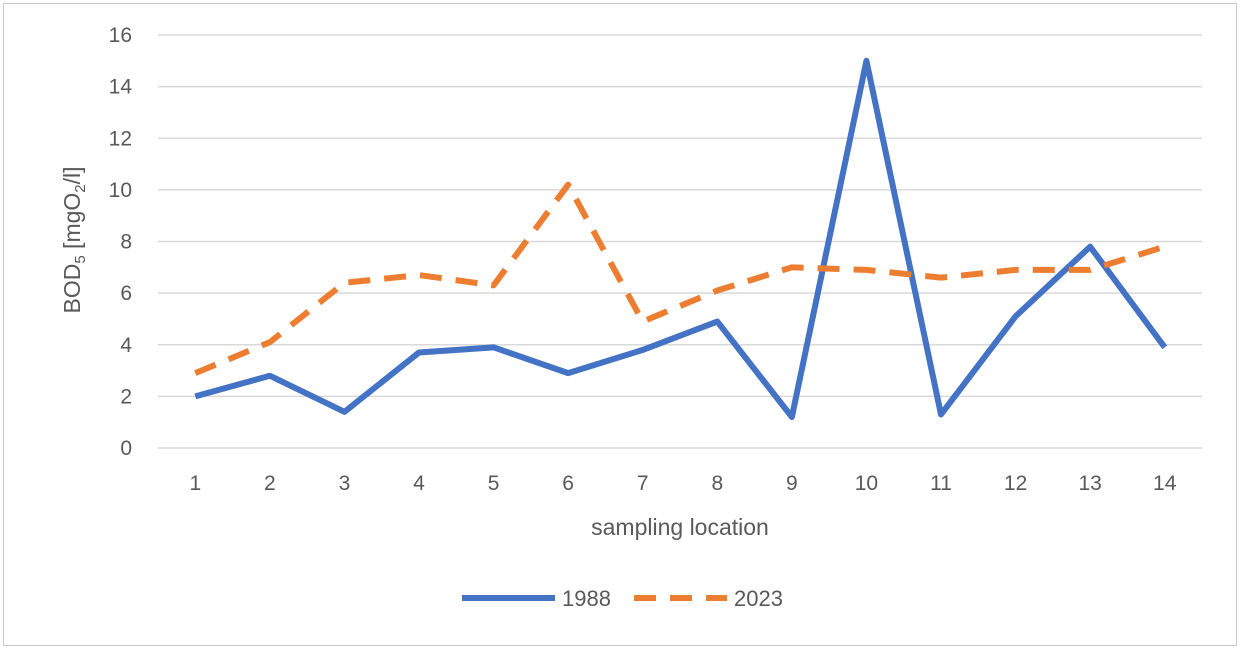 Image resolution: width=1242 pixels, height=651 pixels. What do you see at coordinates (758, 598) in the screenshot?
I see `legend-label-2023: 2023` at bounding box center [758, 598].